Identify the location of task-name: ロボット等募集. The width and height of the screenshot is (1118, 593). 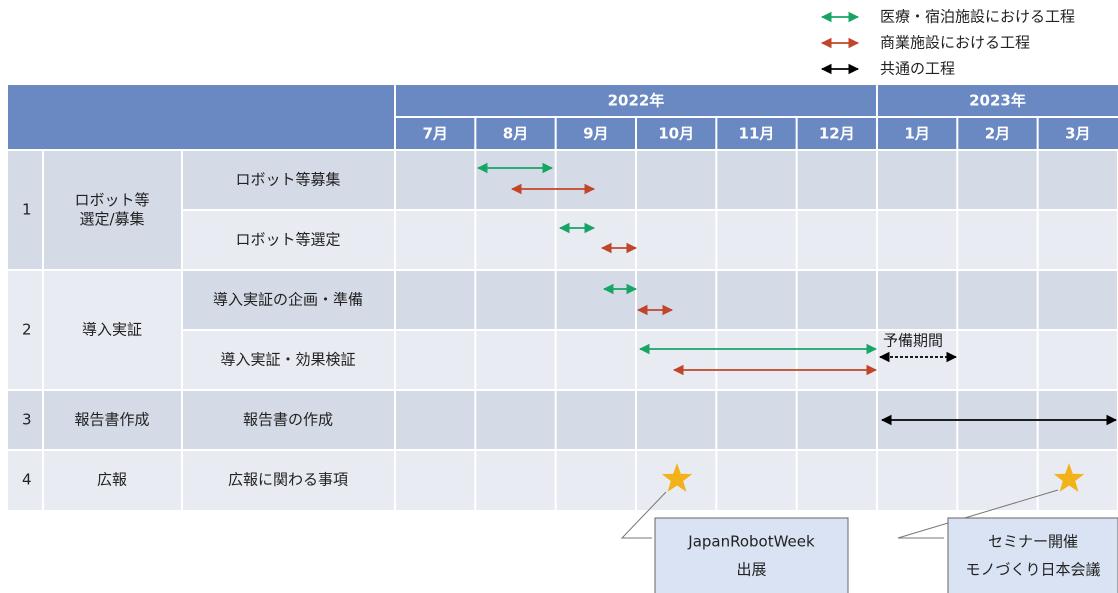
(287, 180).